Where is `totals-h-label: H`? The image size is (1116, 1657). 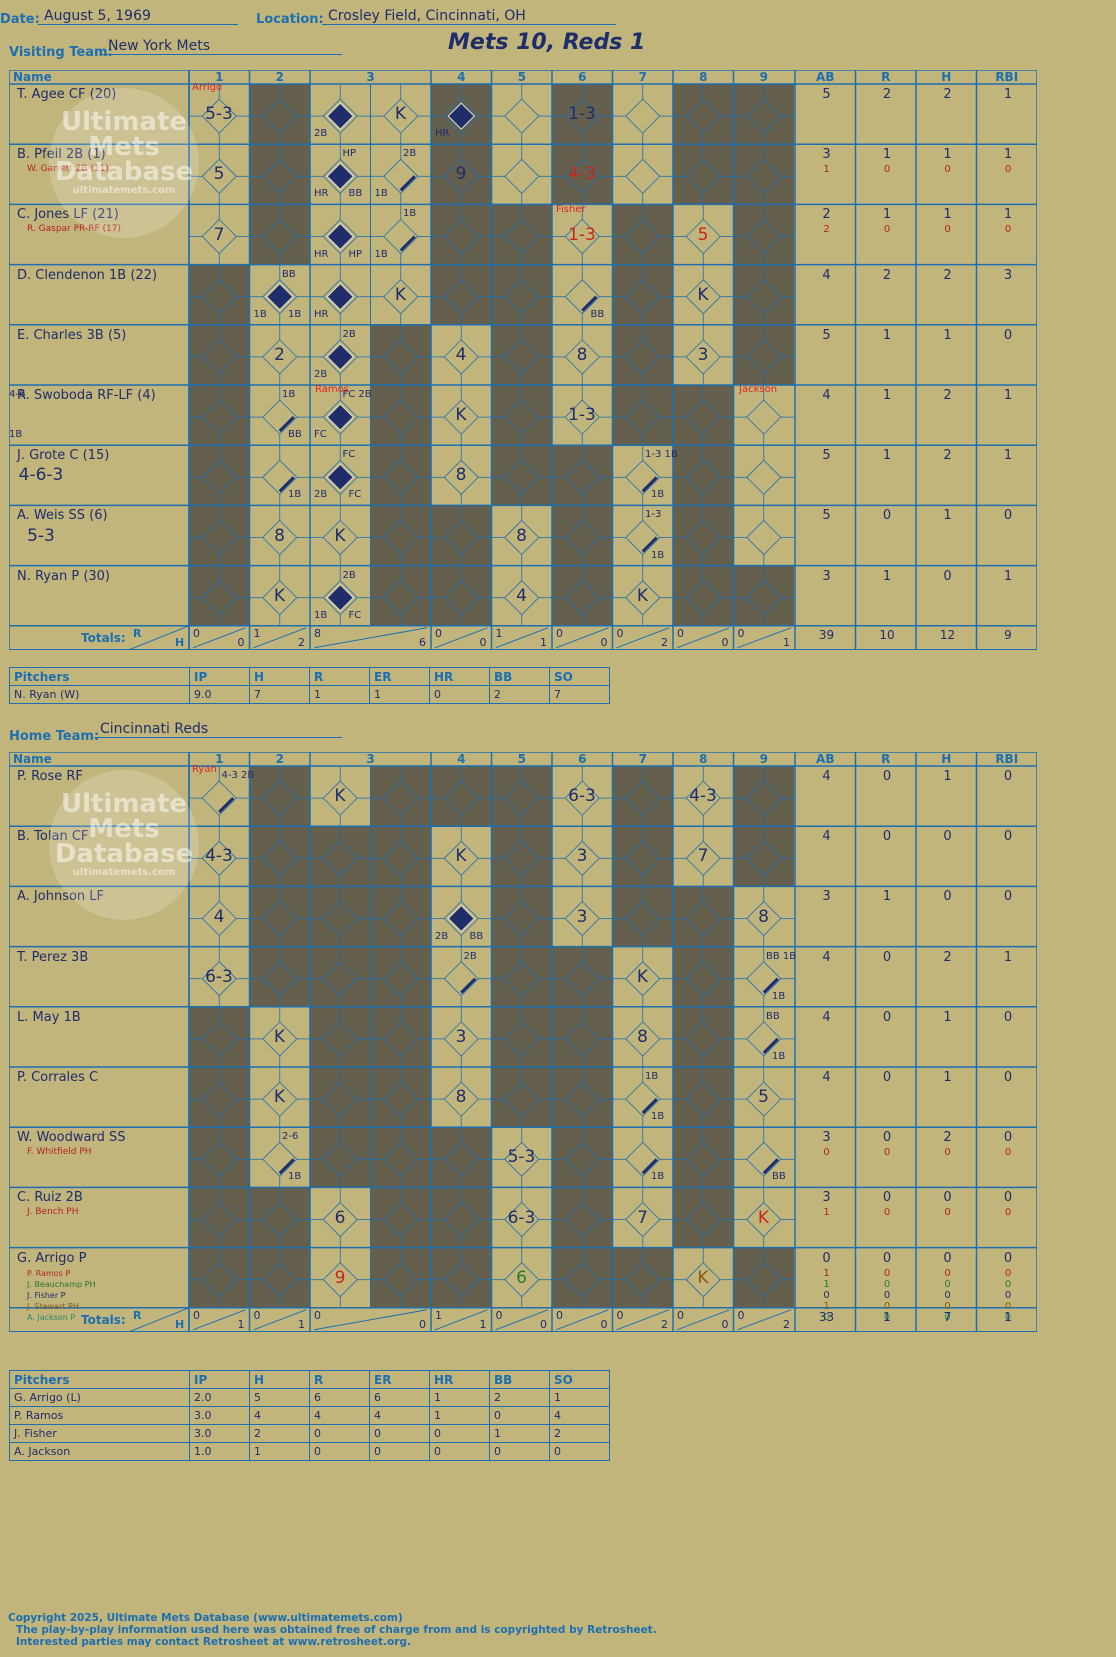
totals-h-label: H is located at coordinates (180, 642).